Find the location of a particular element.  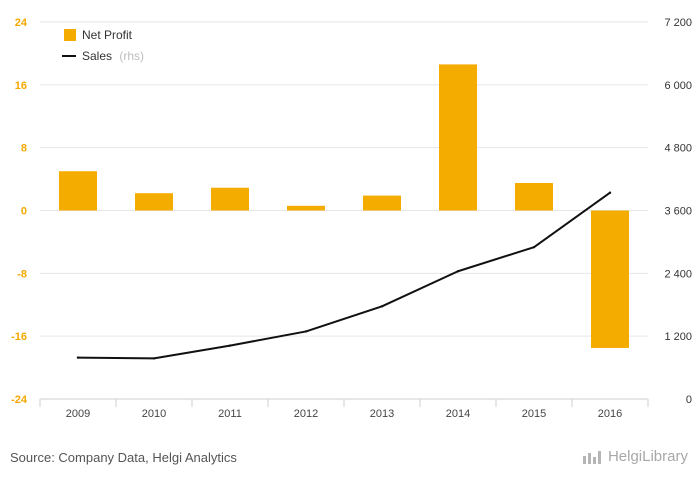

y-right-tick-label: 1 200 is located at coordinates (678, 337).